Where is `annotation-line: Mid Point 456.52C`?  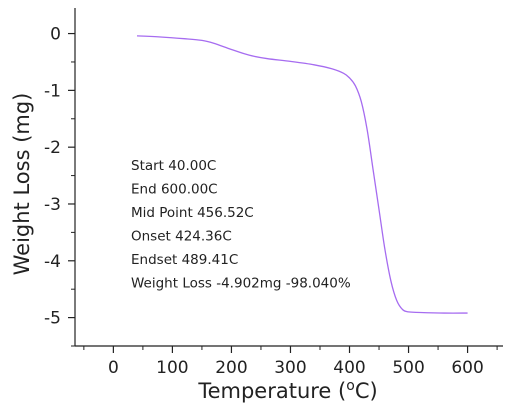 annotation-line: Mid Point 456.52C is located at coordinates (192, 213).